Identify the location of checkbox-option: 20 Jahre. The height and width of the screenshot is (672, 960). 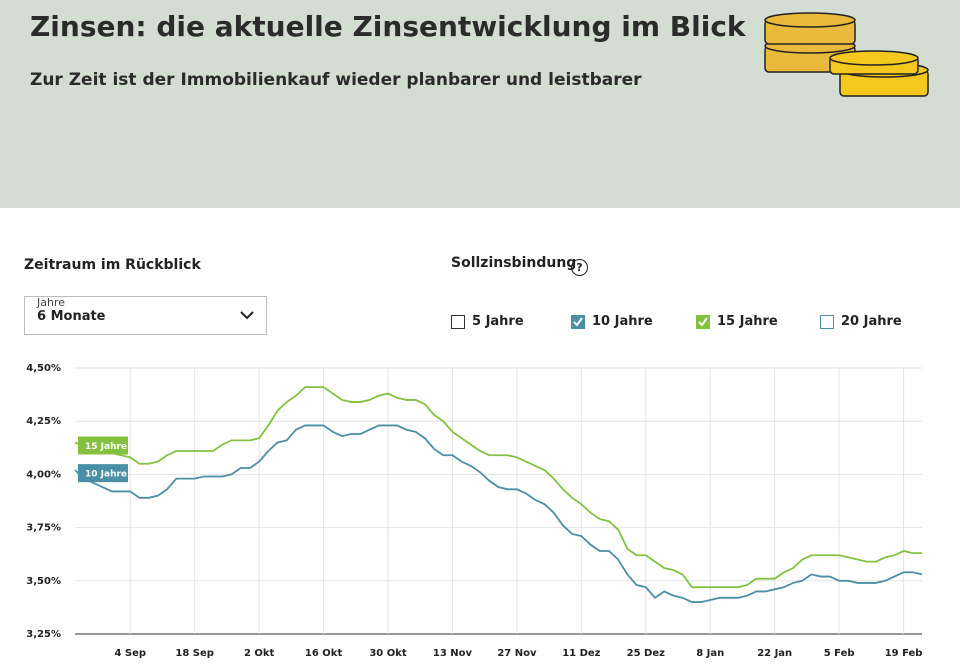
(861, 321).